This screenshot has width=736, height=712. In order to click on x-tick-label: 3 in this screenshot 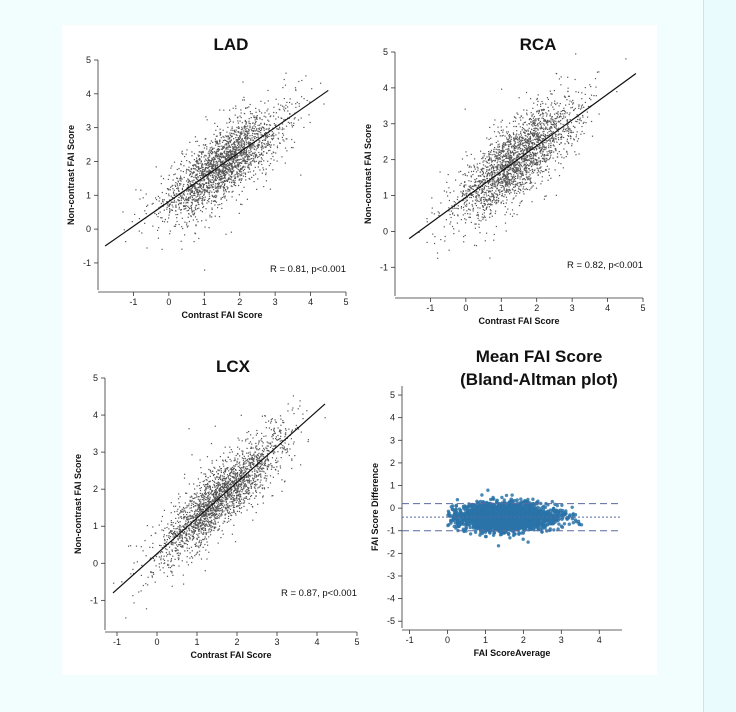, I will do `click(572, 308)`.